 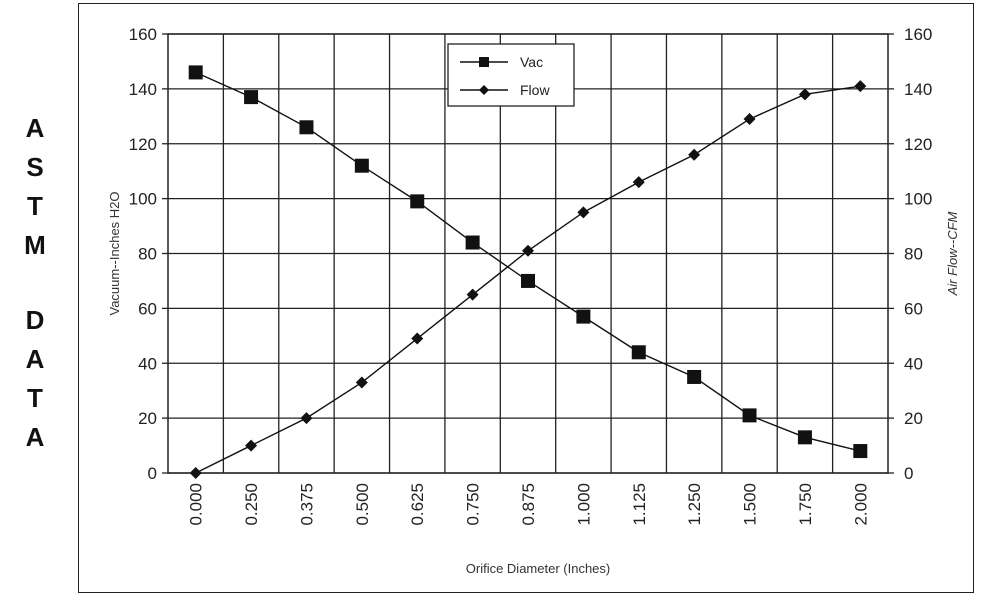 I want to click on legend-label: Vac, so click(x=531, y=62).